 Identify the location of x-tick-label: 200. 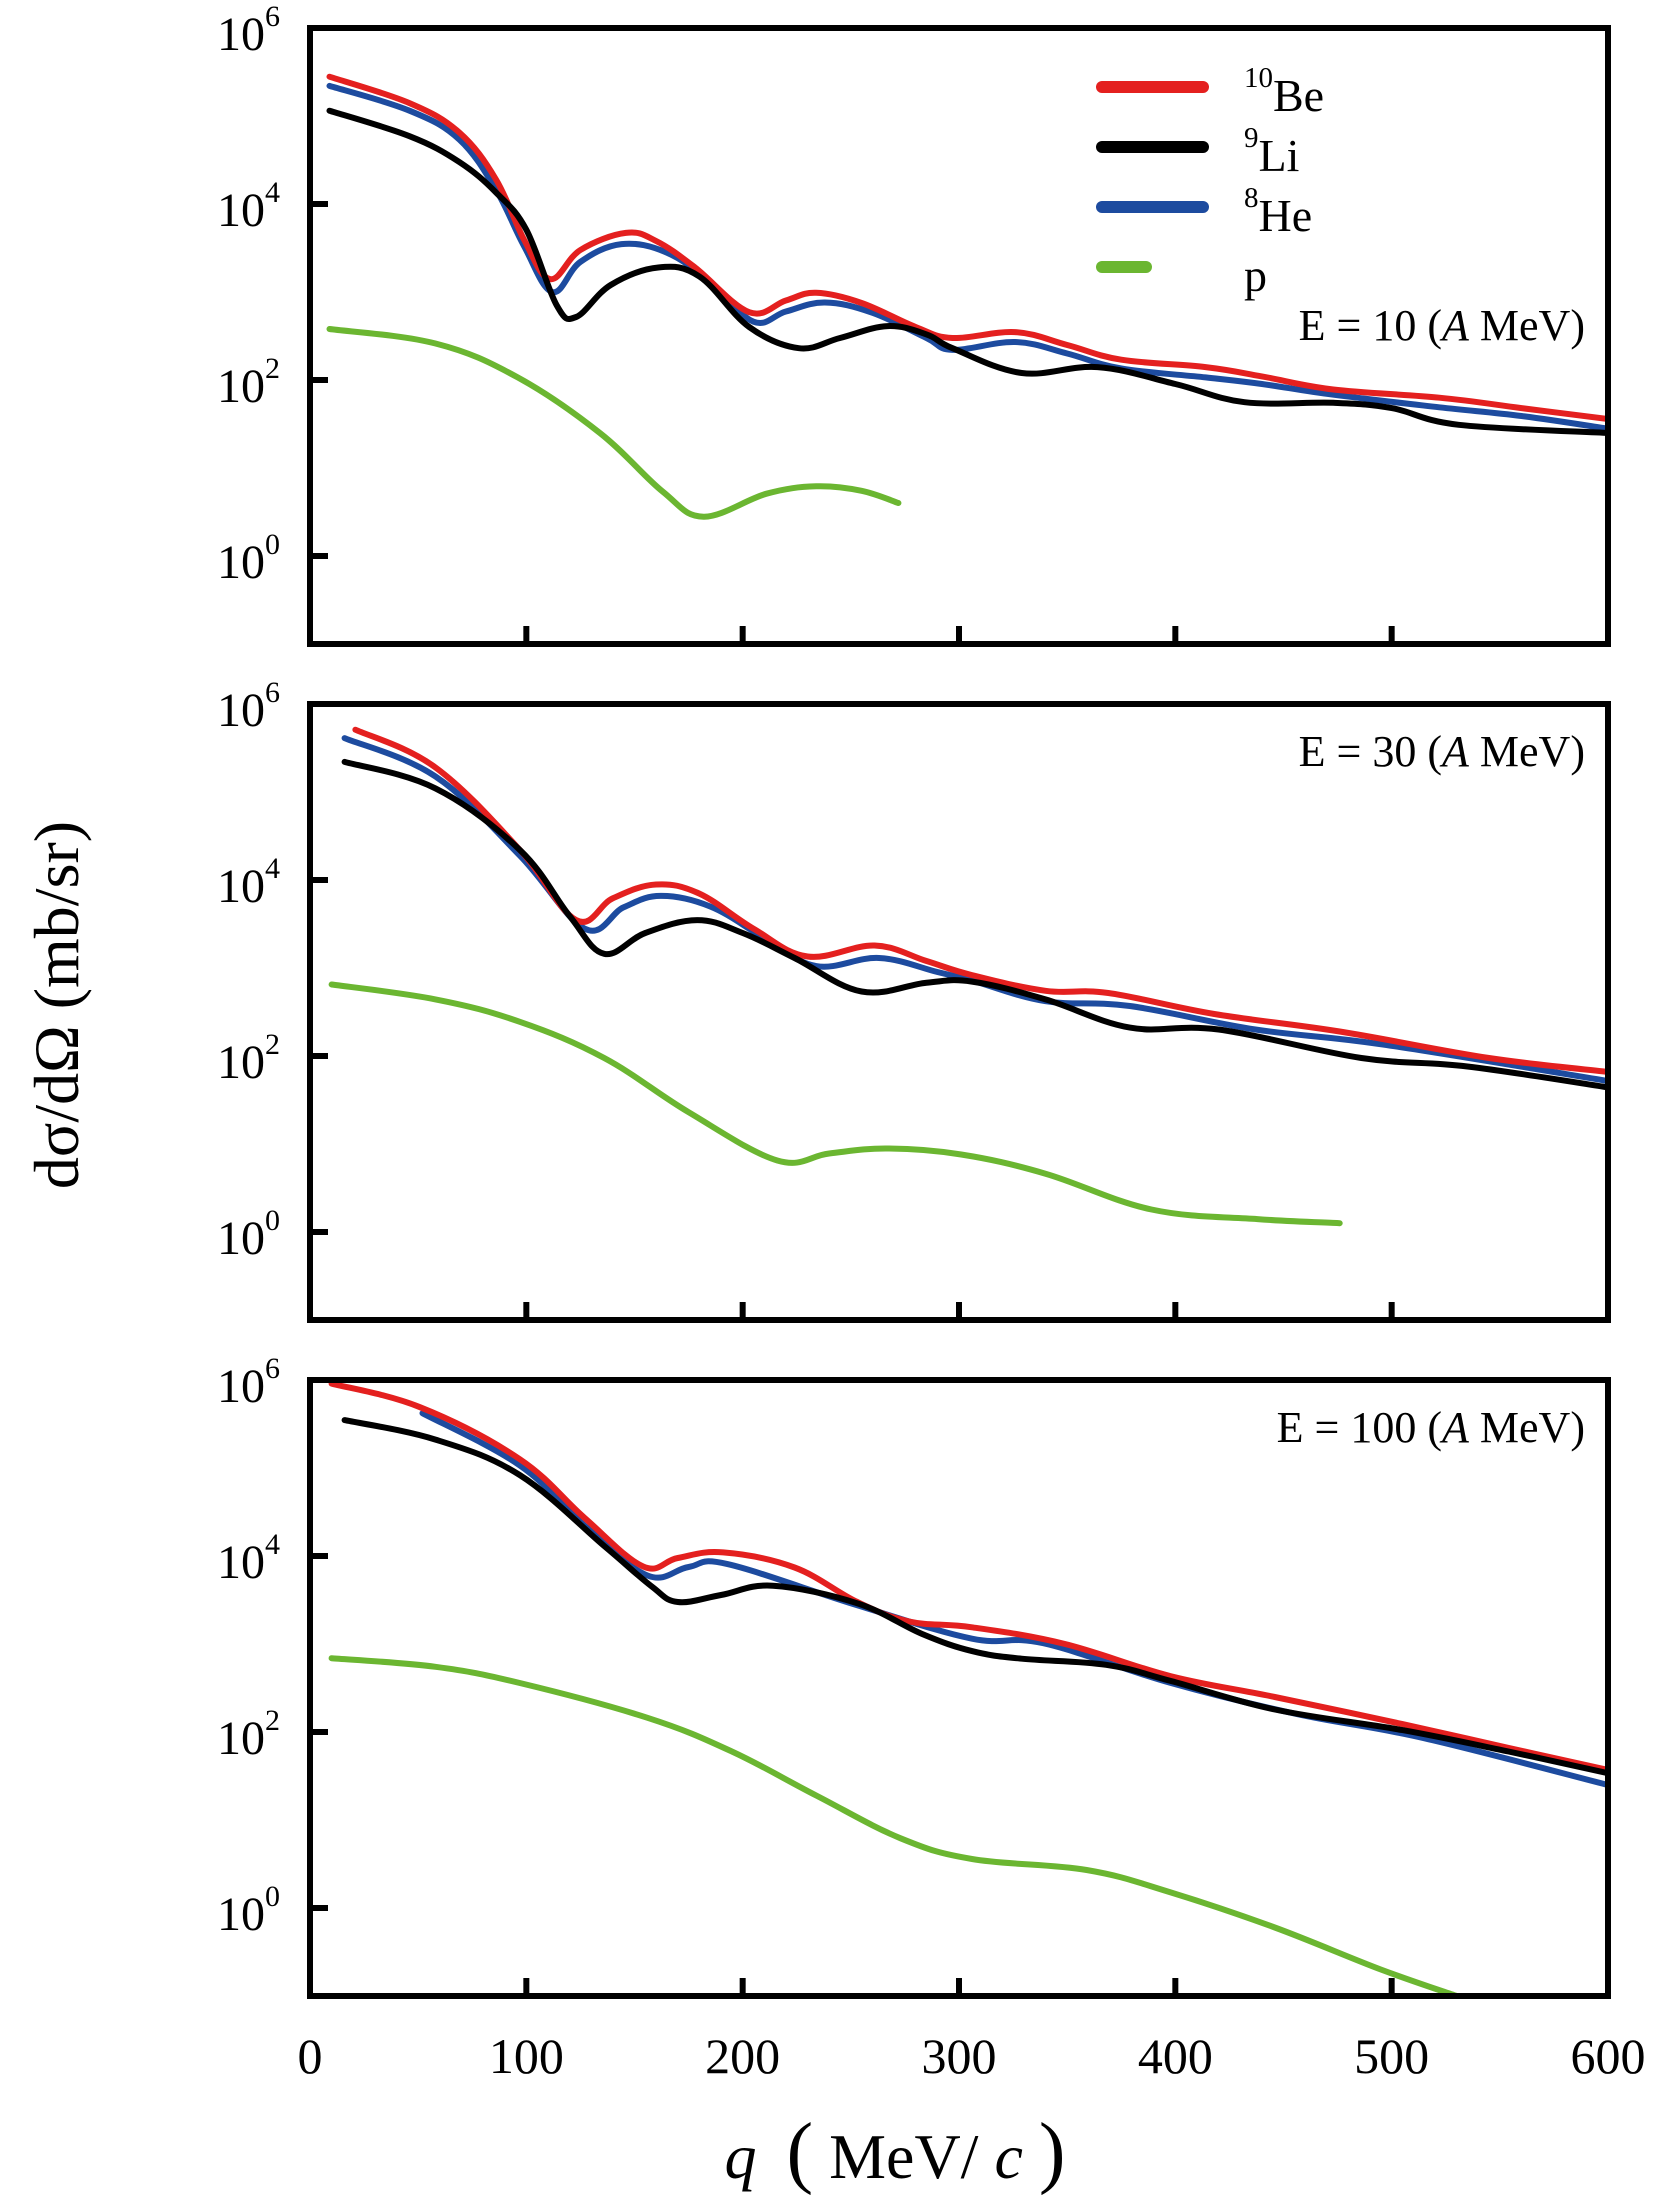
(742, 2056).